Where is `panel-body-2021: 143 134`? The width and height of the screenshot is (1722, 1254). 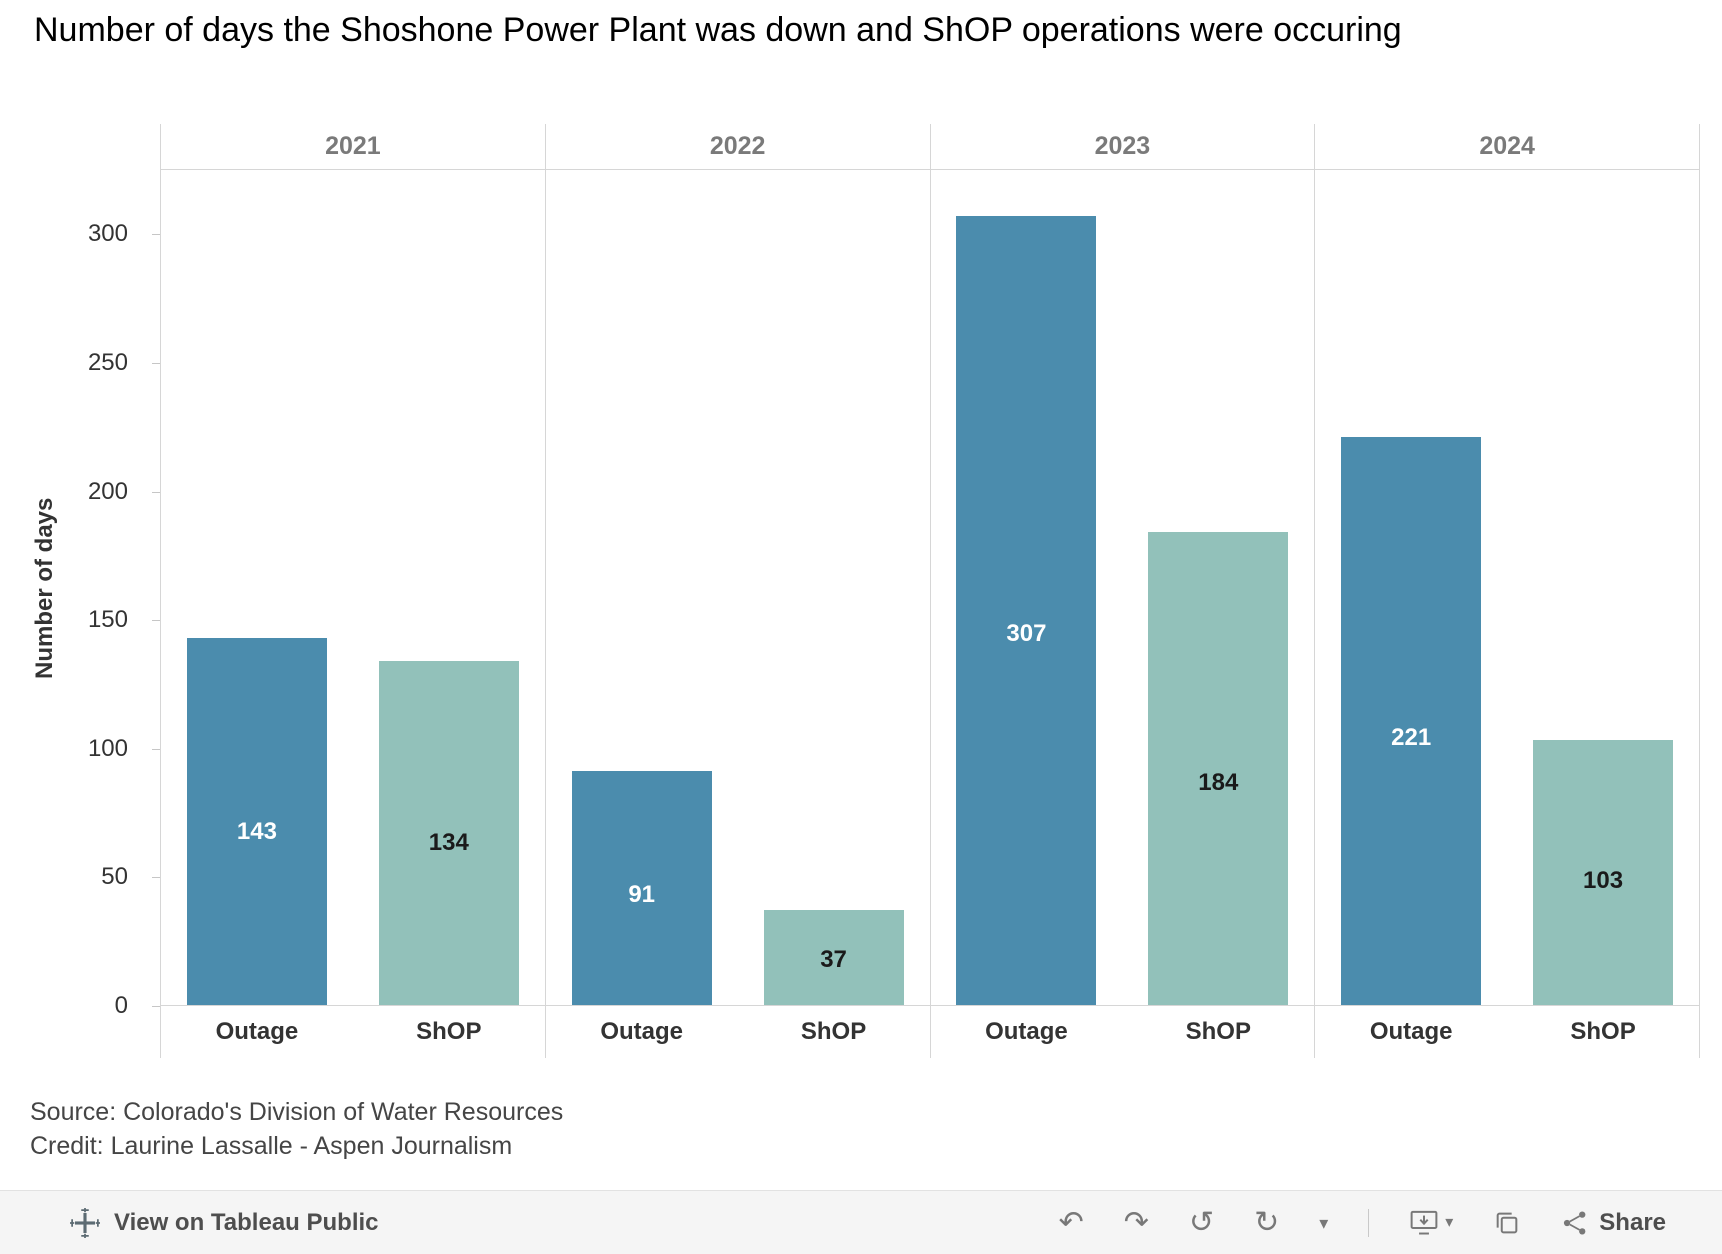 panel-body-2021: 143 134 is located at coordinates (353, 588).